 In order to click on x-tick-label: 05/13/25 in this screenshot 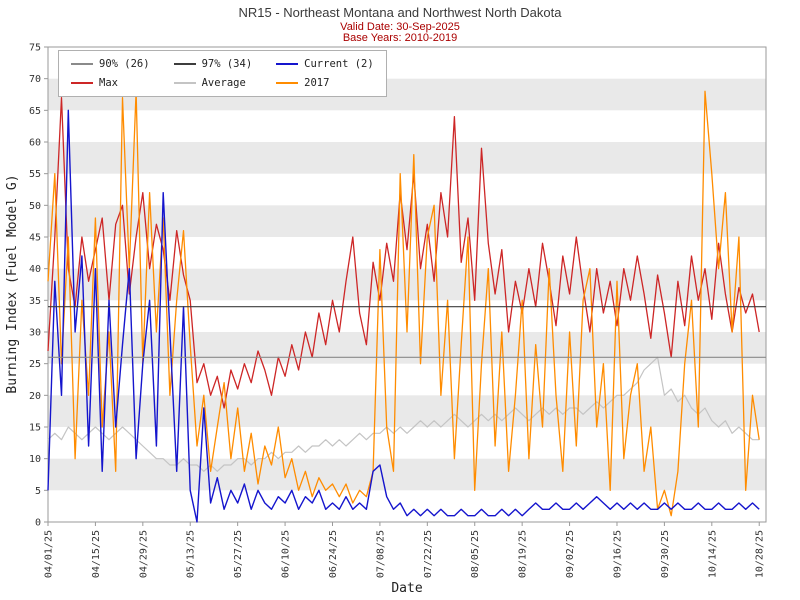, I will do `click(191, 554)`.